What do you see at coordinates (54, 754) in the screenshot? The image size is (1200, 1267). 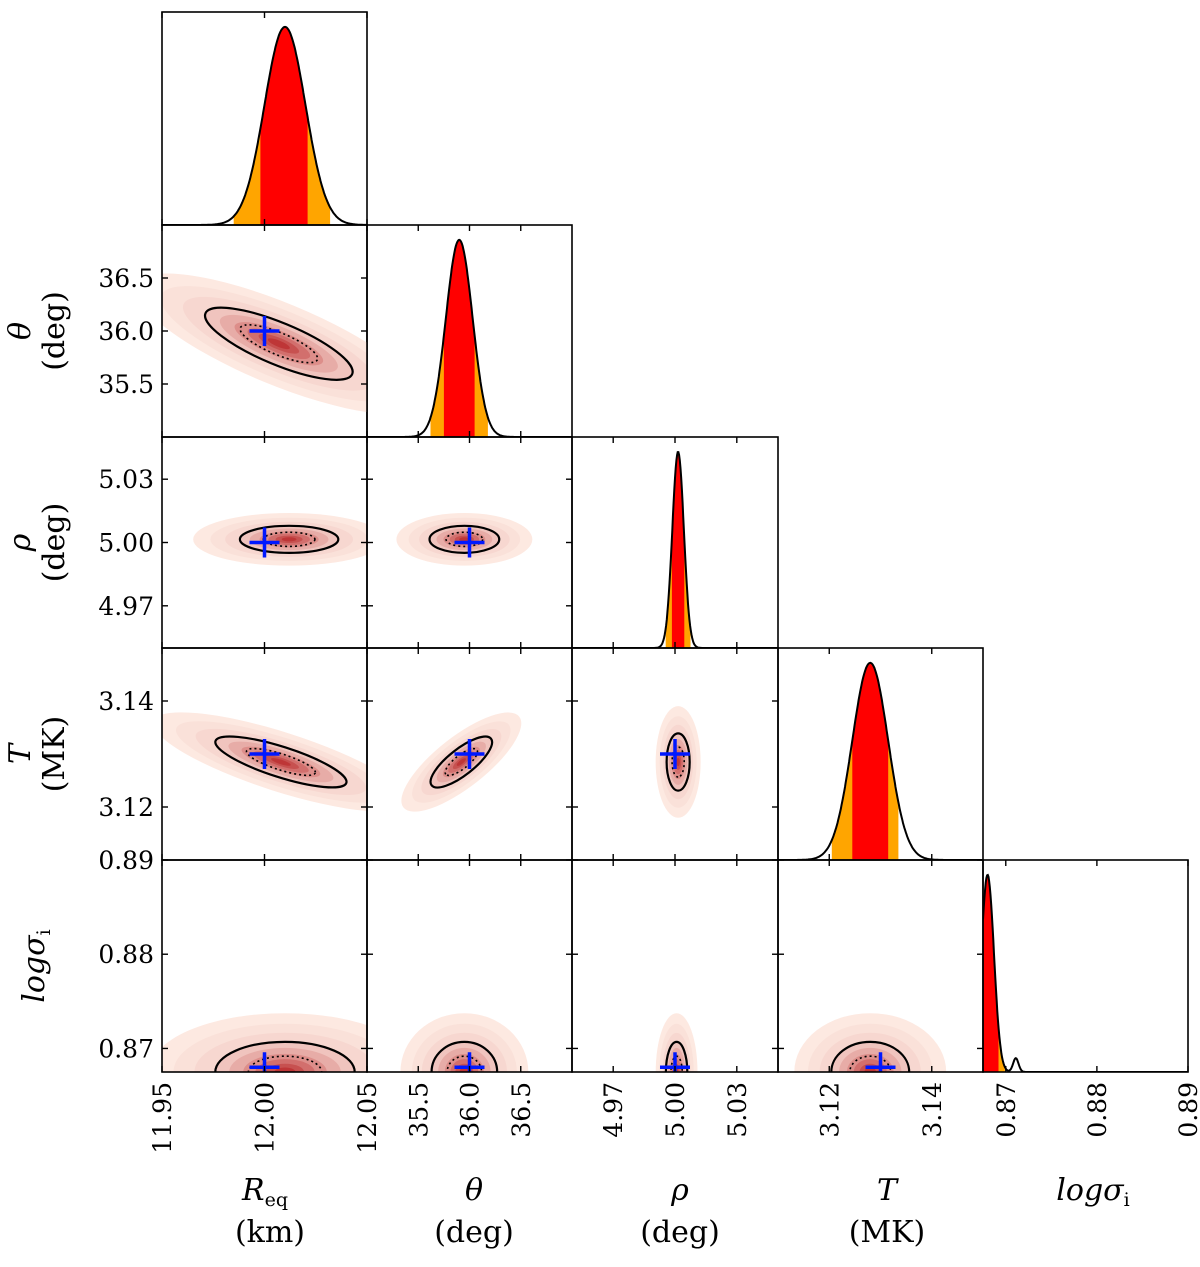 I see `y-axis-unit-T: (MK)` at bounding box center [54, 754].